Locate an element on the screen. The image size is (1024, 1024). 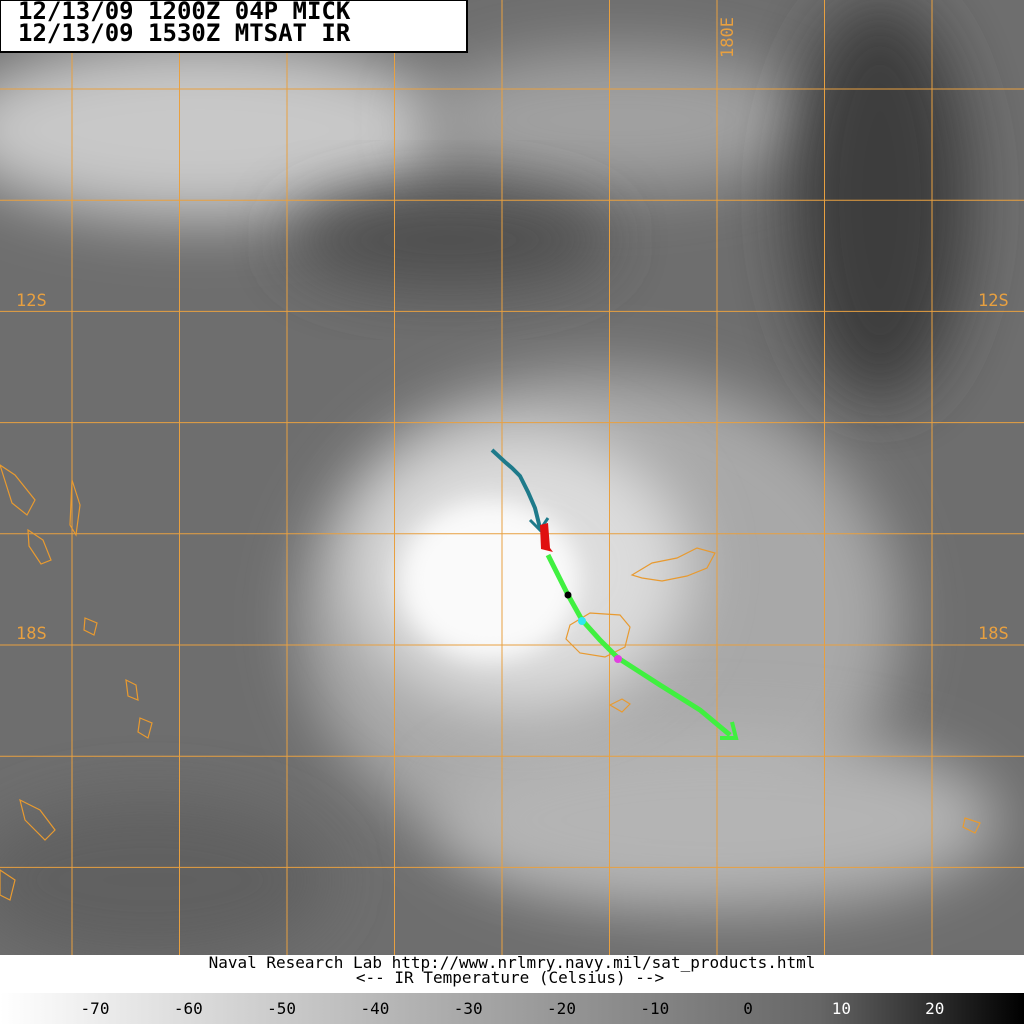
colorbar-ticks: -70 -60 -50 -40 -30 -20 -10 0 10 20 is located at coordinates (513, 1008).